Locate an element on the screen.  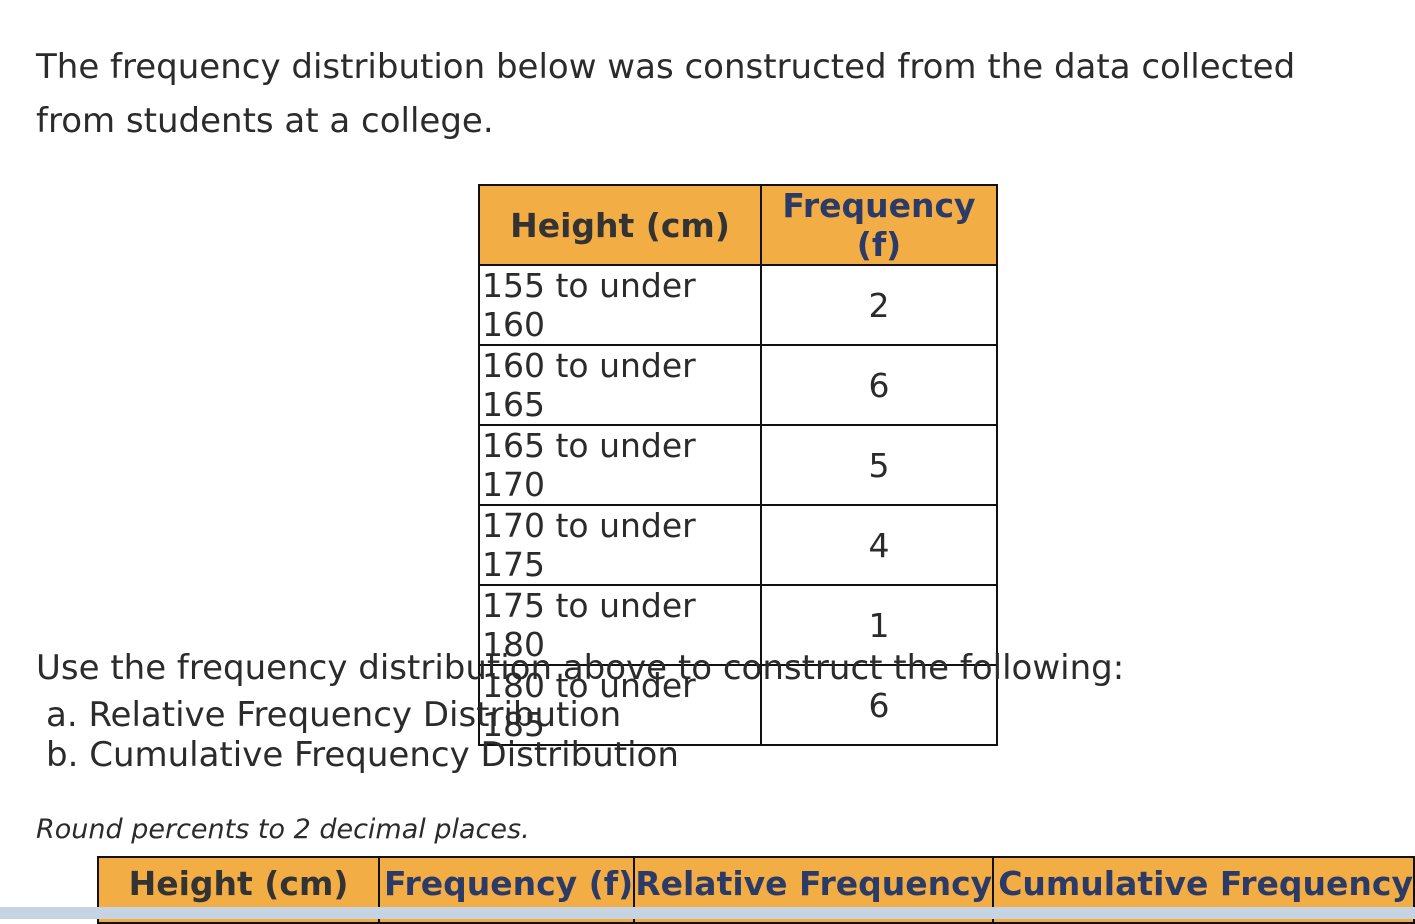
table-row: 175 to under 180 1 is located at coordinates (738, 625).